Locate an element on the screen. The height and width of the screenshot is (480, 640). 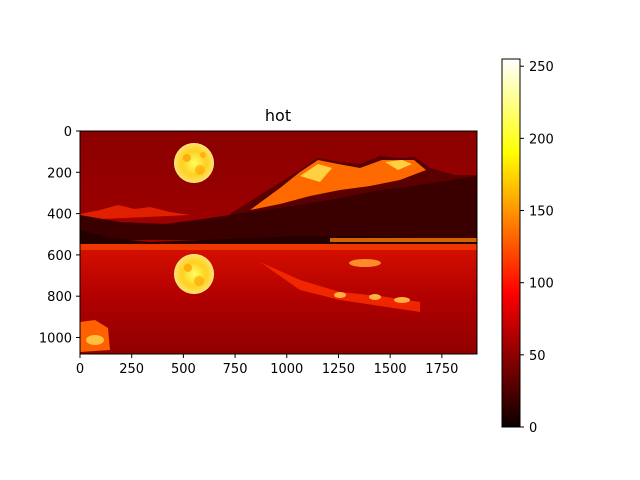
y-tick-label: 800 is located at coordinates (59, 297).